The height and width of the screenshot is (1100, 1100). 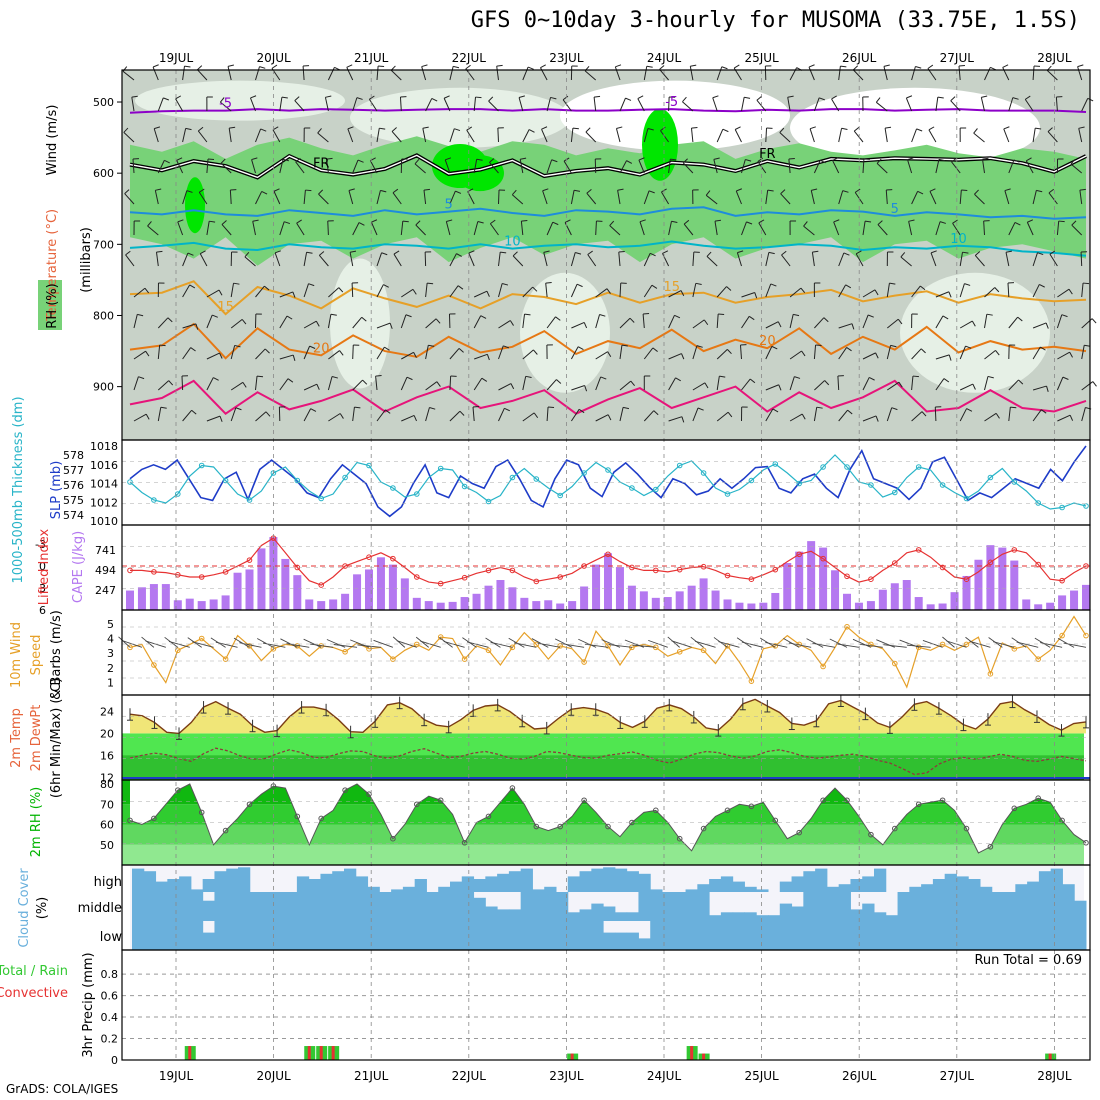 I want to click on li-tick: -3, so click(x=40, y=544).